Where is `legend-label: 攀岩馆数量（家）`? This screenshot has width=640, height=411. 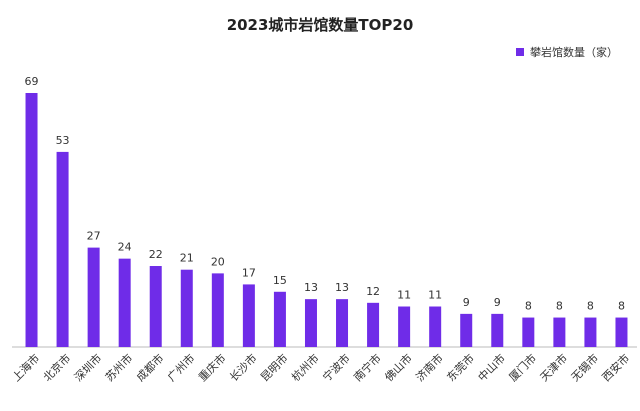 legend-label: 攀岩馆数量（家） is located at coordinates (574, 52).